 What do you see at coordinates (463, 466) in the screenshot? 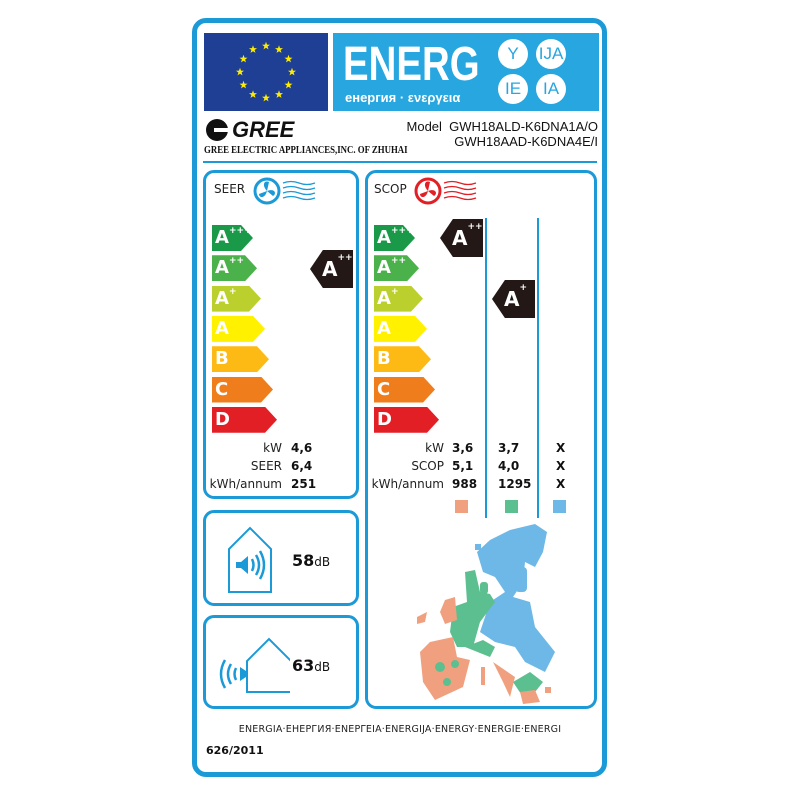
I see `scop-value: 5,1` at bounding box center [463, 466].